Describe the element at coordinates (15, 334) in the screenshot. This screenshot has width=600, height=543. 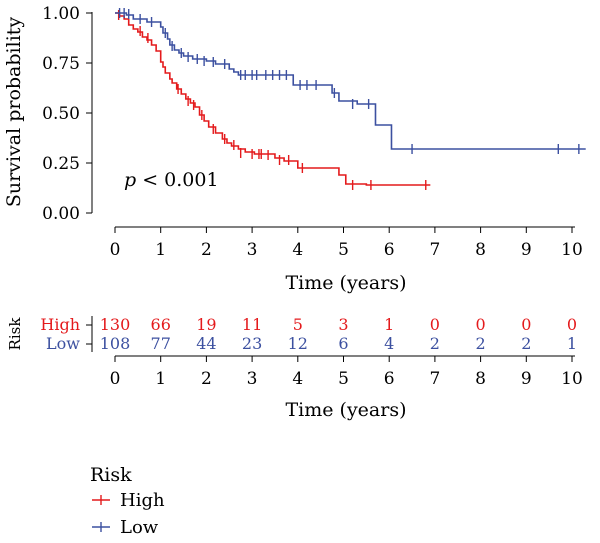
I see `risk-table-title: Risk` at that location.